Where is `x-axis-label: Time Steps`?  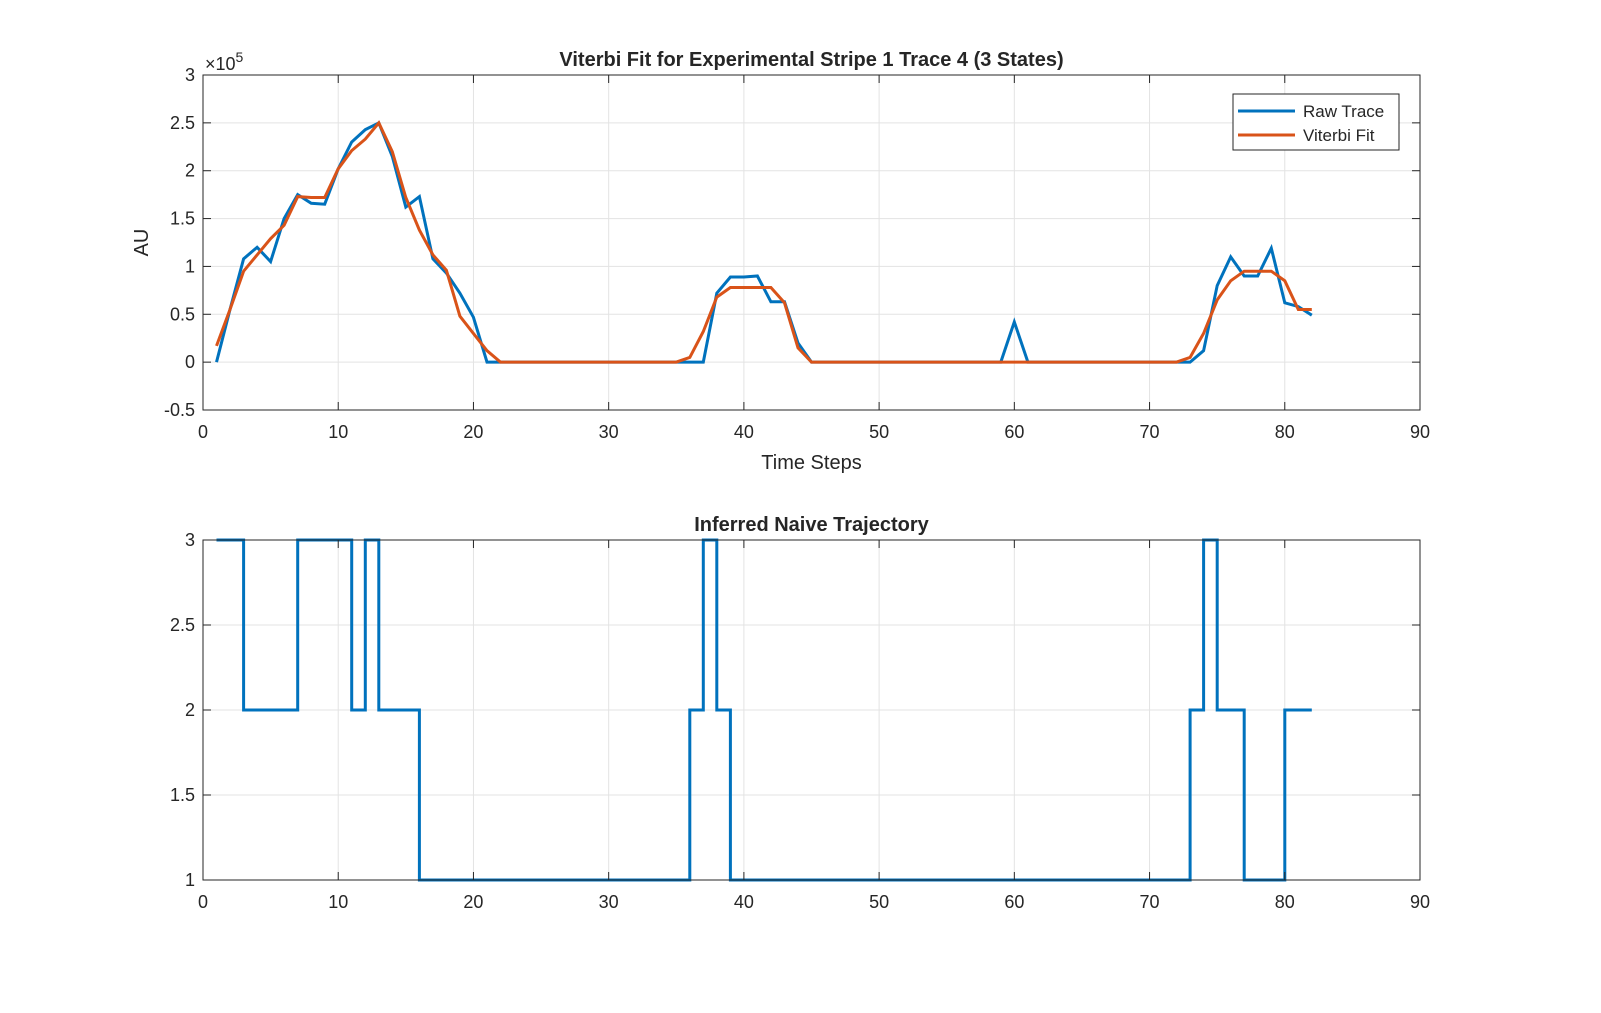 x-axis-label: Time Steps is located at coordinates (811, 463).